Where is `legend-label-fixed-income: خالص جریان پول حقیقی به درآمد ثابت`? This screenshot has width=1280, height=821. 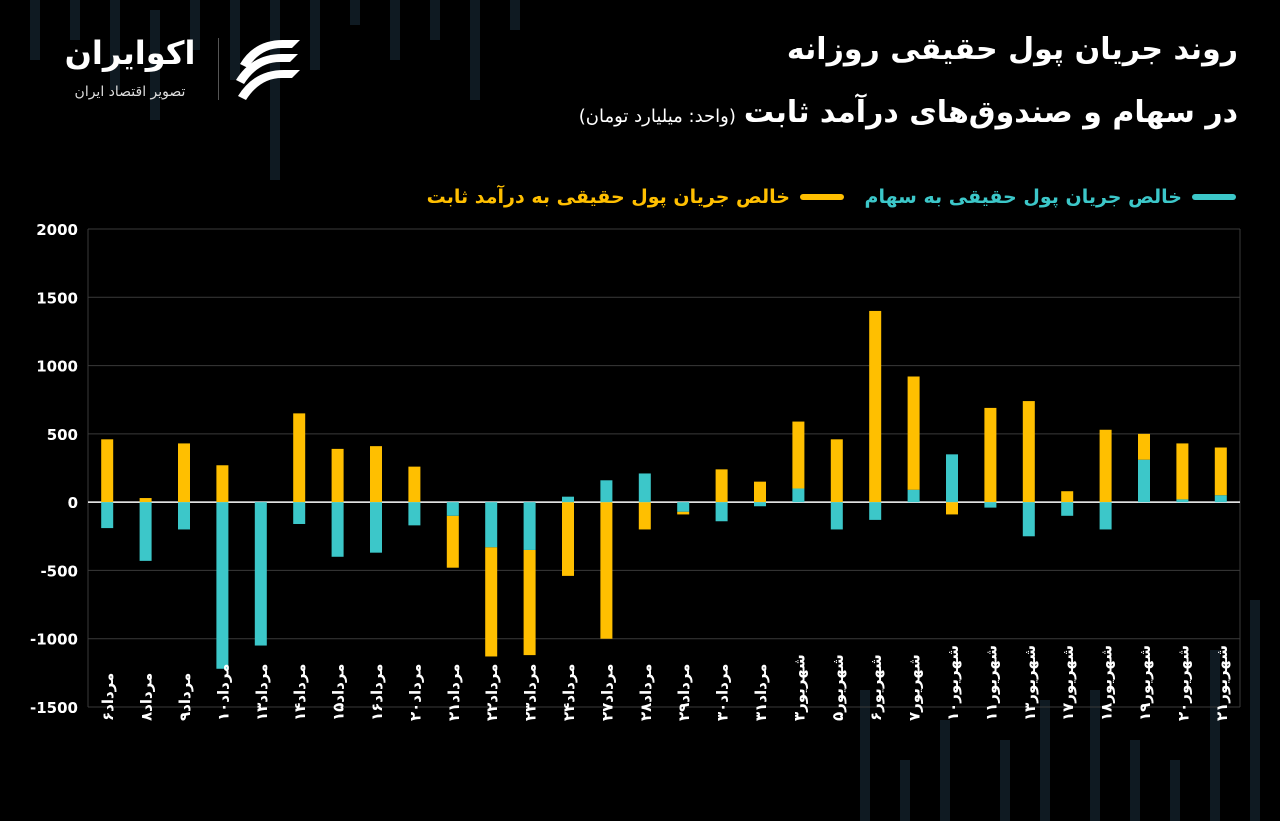
legend-label-fixed-income: خالص جریان پول حقیقی به درآمد ثابت is located at coordinates (608, 197).